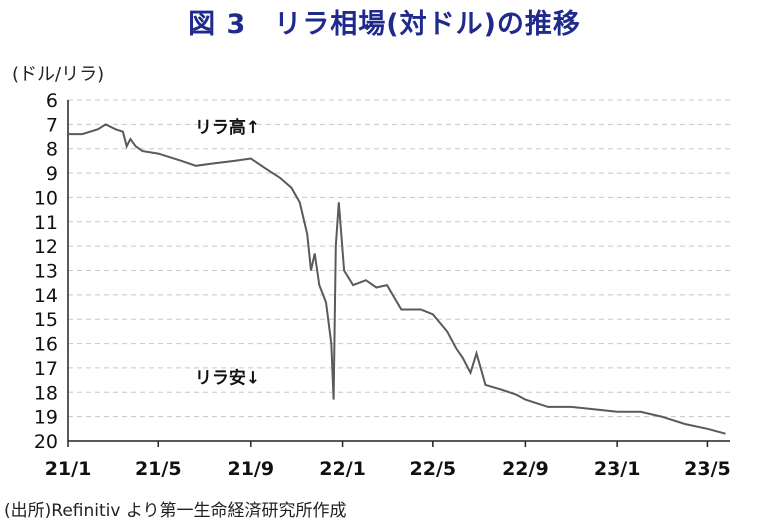  Describe the element at coordinates (46, 393) in the screenshot. I see `y-tick-label: 18` at that location.